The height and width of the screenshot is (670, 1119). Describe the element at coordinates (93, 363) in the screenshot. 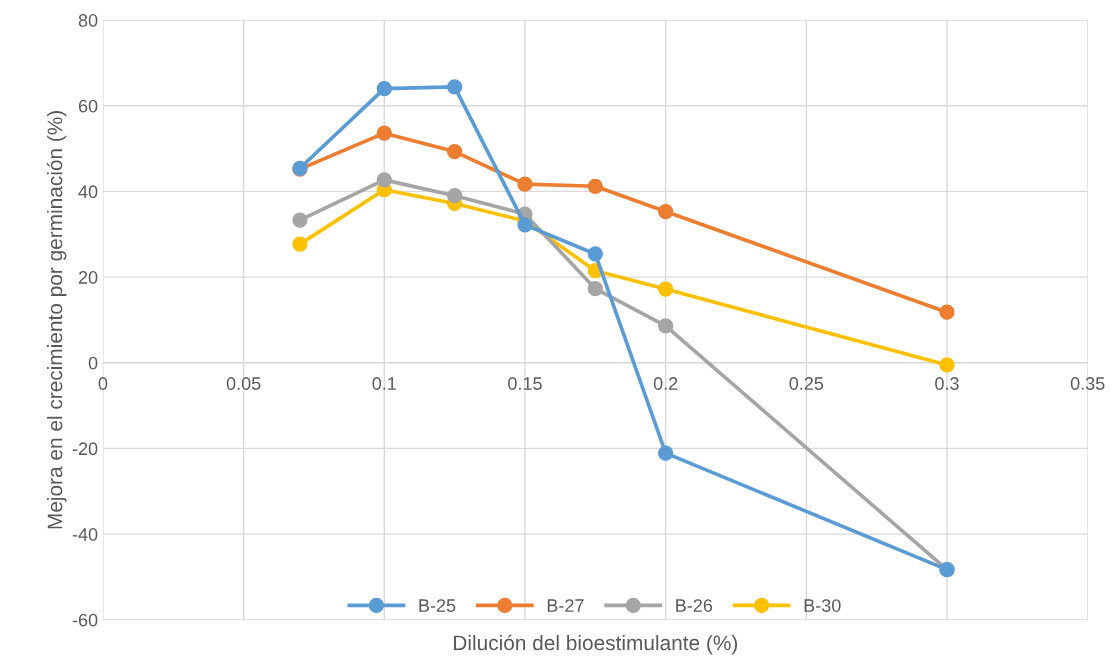

I see `y-tick-label: 0` at that location.